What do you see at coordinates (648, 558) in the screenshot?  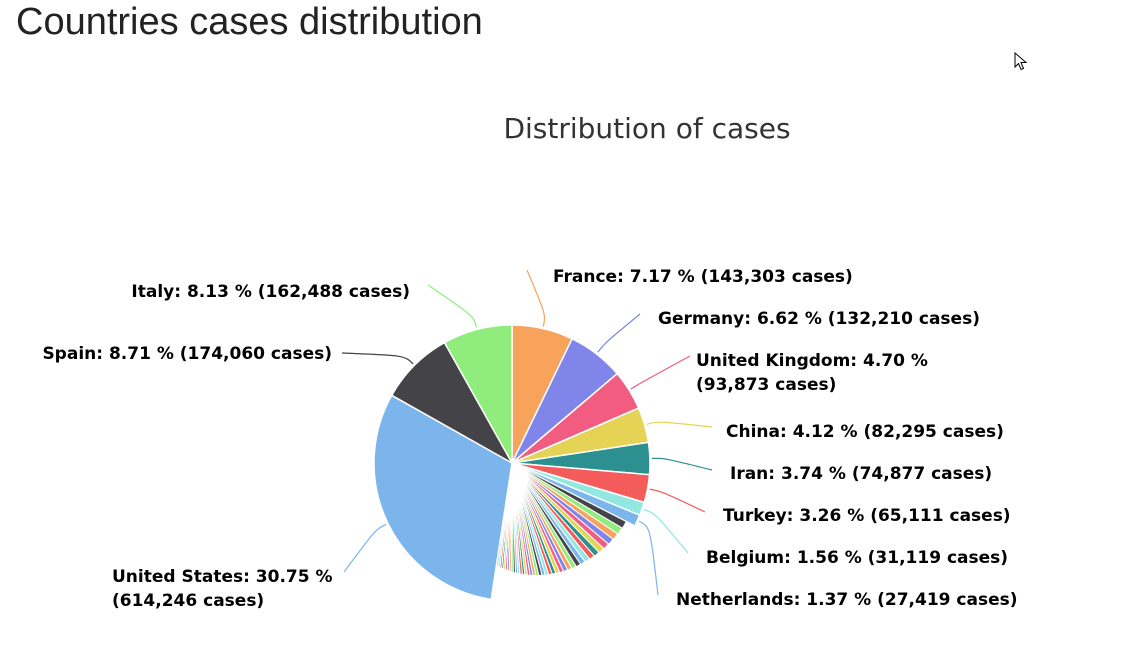 I see `connector-netherlands` at bounding box center [648, 558].